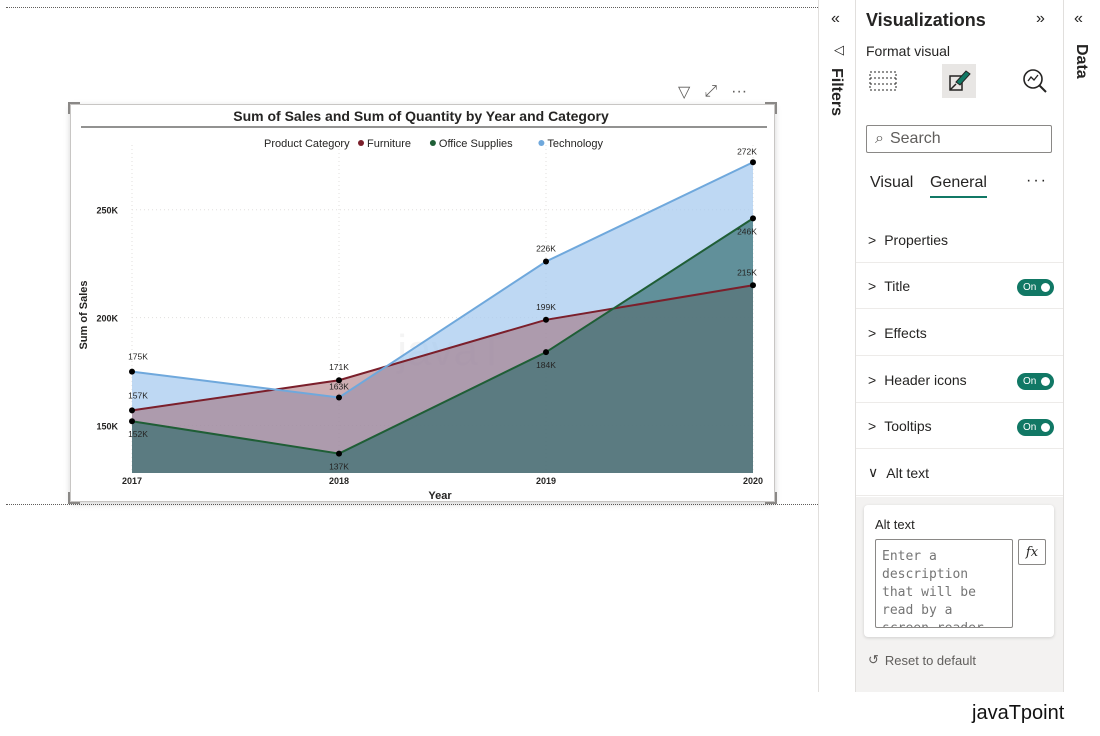  I want to click on section-label: Effects, so click(905, 332).